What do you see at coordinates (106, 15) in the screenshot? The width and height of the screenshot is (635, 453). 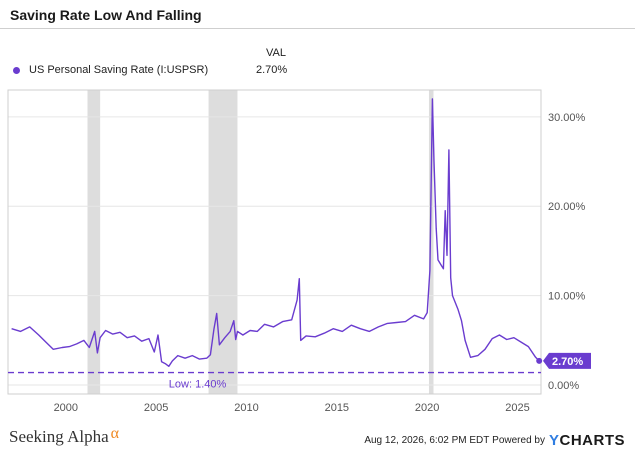 I see `page-title: Saving Rate Low And Falling` at bounding box center [106, 15].